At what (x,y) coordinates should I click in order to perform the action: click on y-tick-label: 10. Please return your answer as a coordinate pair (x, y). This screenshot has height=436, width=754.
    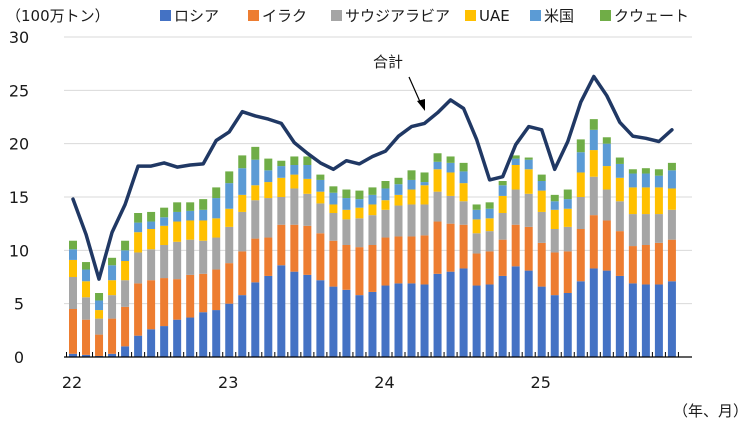
    Looking at the image, I should click on (19, 250).